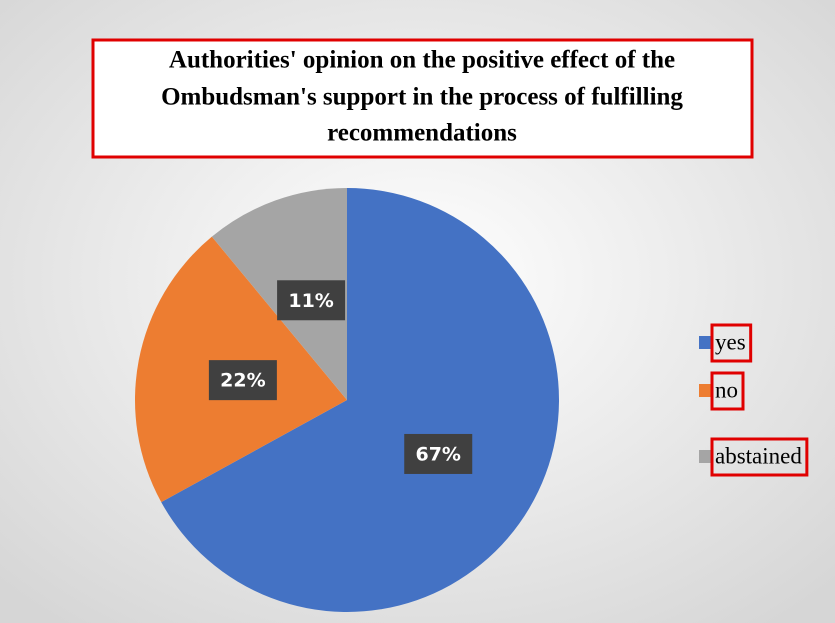  I want to click on legend-label: abstained, so click(758, 455).